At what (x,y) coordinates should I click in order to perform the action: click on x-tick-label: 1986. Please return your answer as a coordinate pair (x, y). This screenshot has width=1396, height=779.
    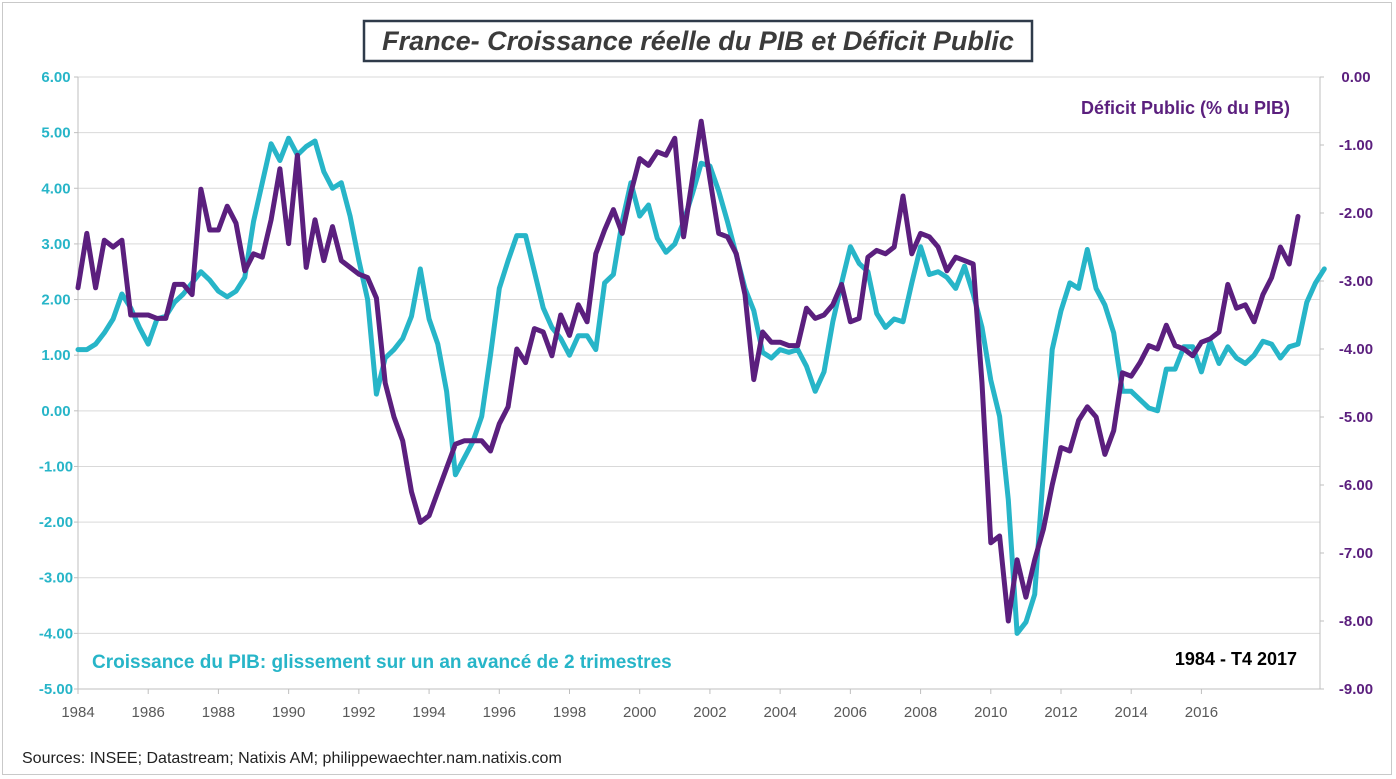
    Looking at the image, I should click on (148, 712).